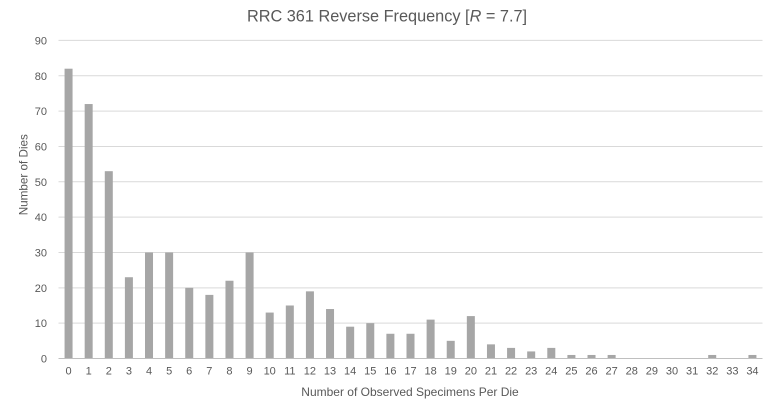 This screenshot has height=405, width=774. Describe the element at coordinates (591, 372) in the screenshot. I see `svg-text: 26` at that location.